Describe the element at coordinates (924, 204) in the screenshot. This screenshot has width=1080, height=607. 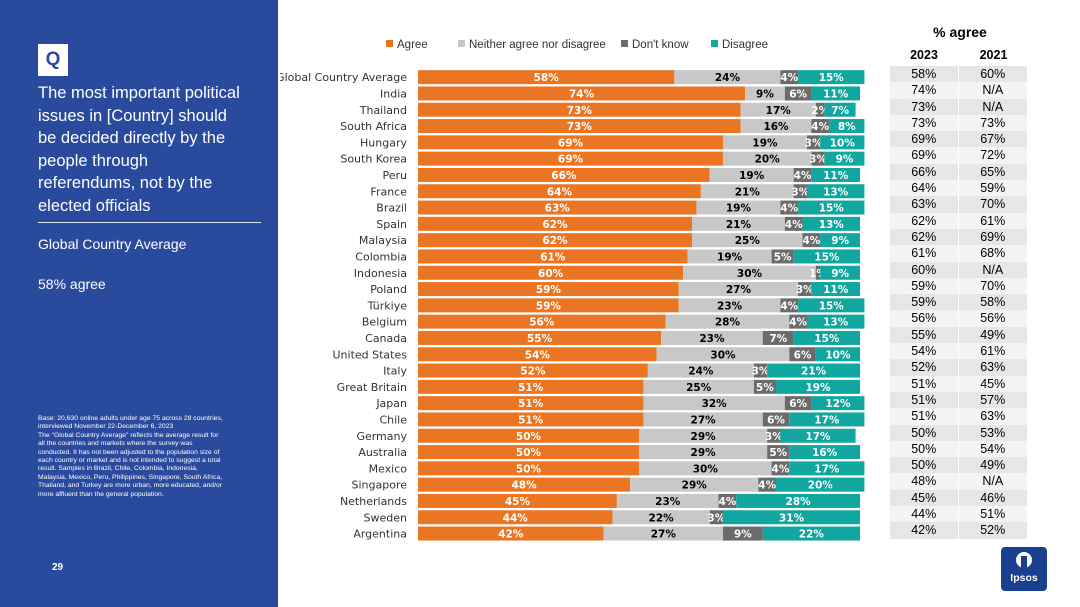
I see `cell-2023: 63%` at that location.